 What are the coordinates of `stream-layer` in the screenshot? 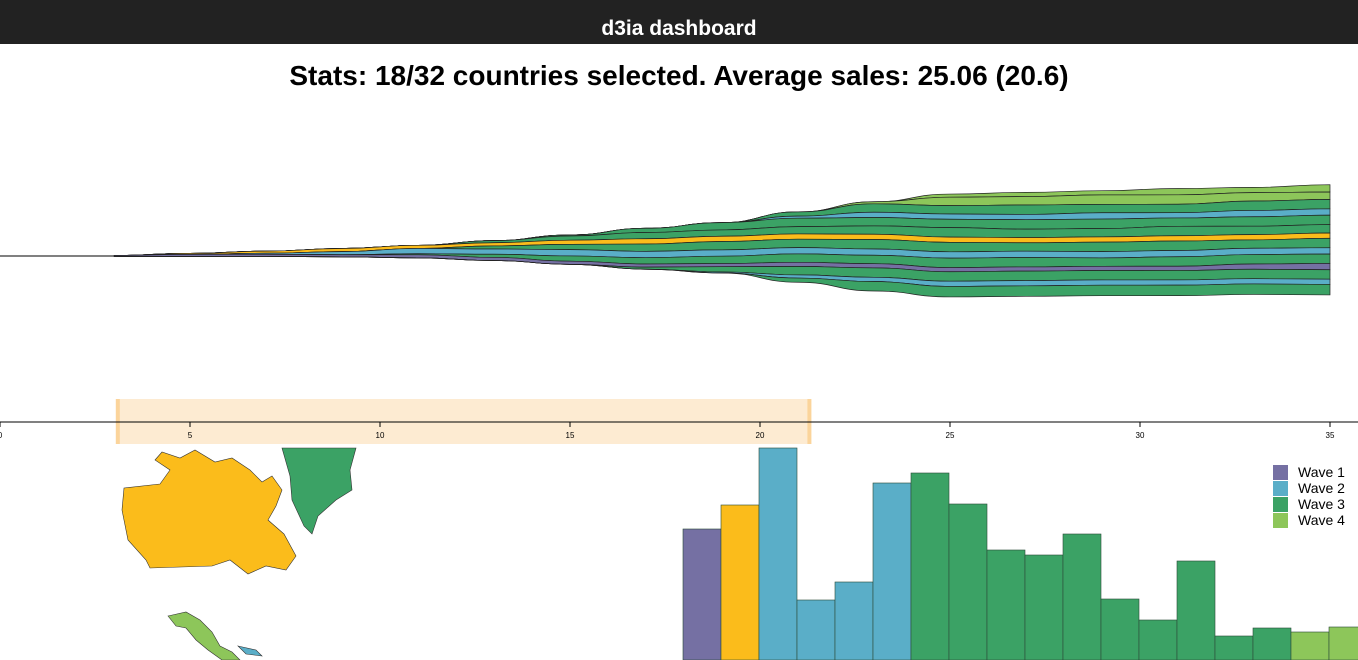 It's located at (722, 277).